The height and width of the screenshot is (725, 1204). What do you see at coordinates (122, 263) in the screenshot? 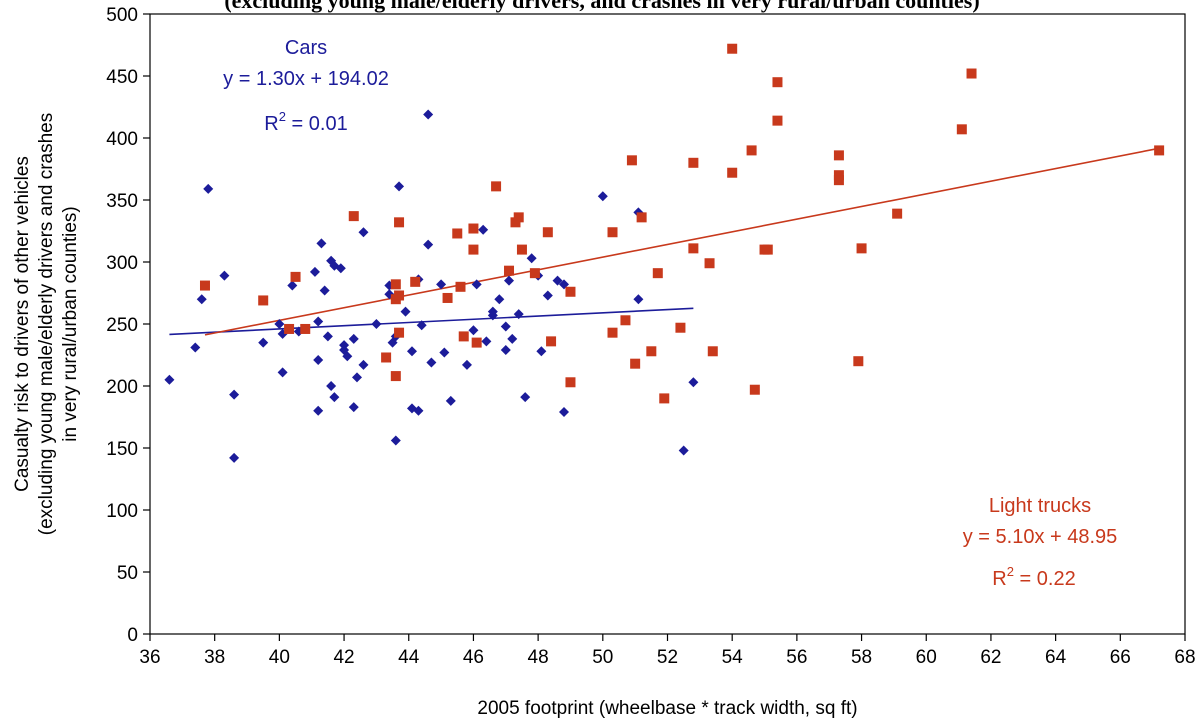
I see `y-tick-label: 300` at bounding box center [122, 263].